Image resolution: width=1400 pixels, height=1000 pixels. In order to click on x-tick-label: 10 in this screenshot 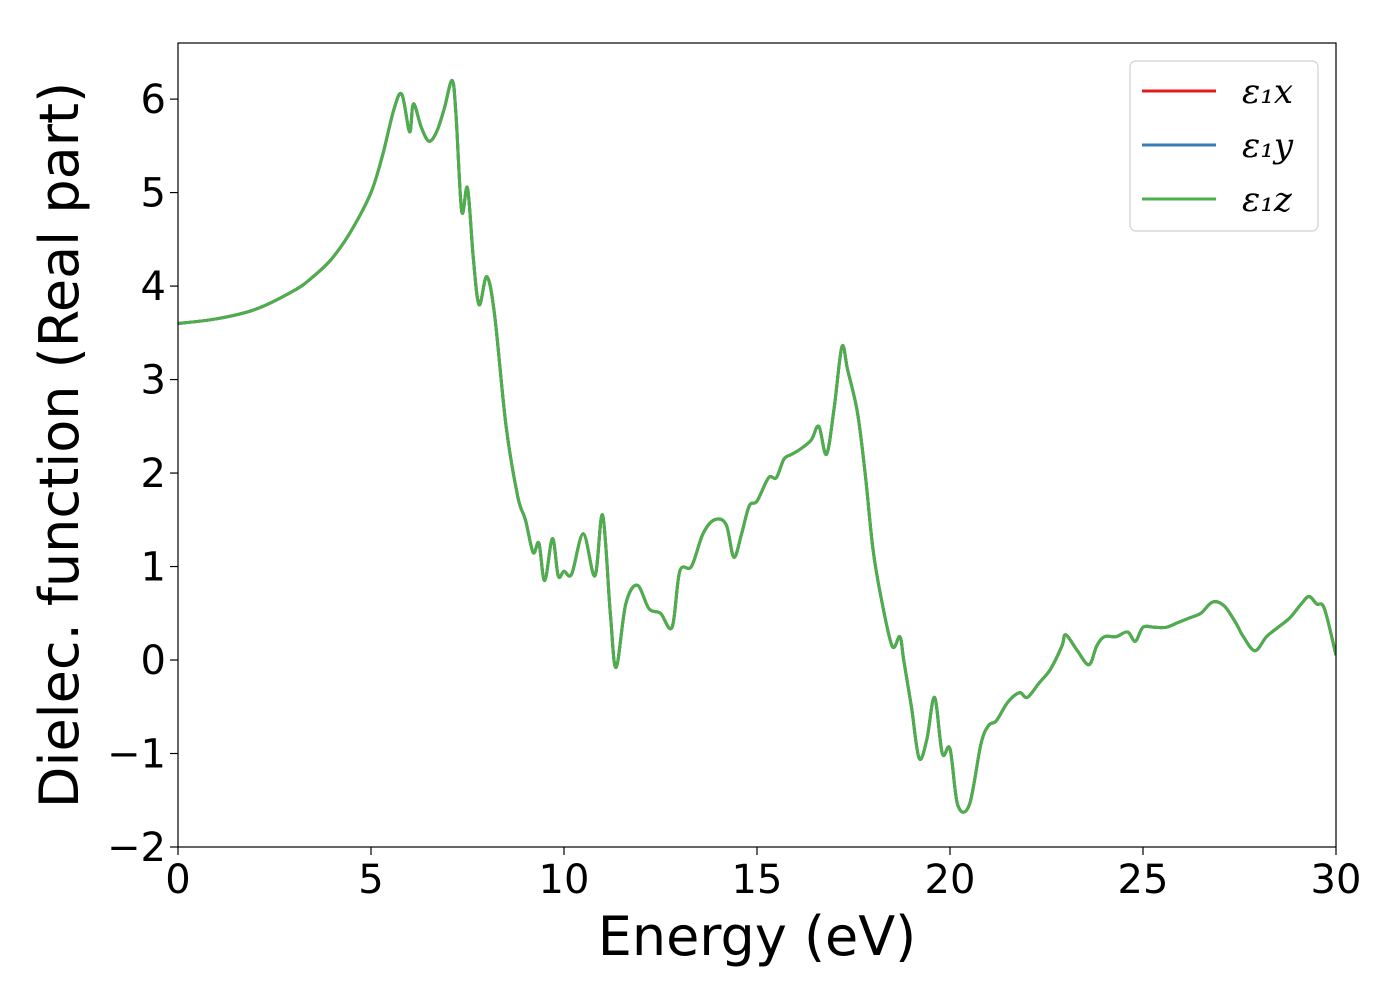, I will do `click(564, 880)`.